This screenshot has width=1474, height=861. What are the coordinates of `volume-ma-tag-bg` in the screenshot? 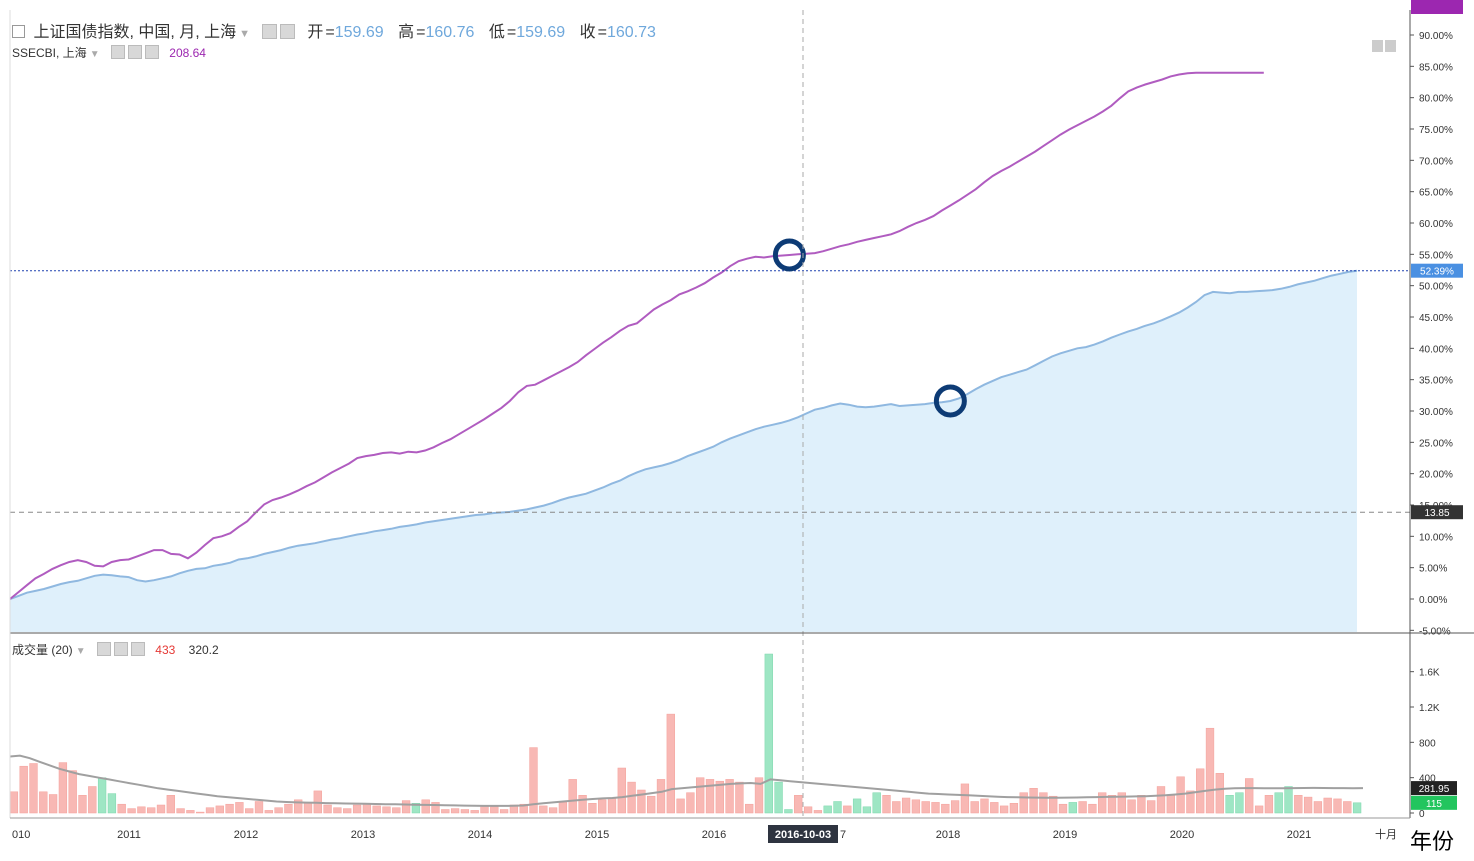 It's located at (1434, 788).